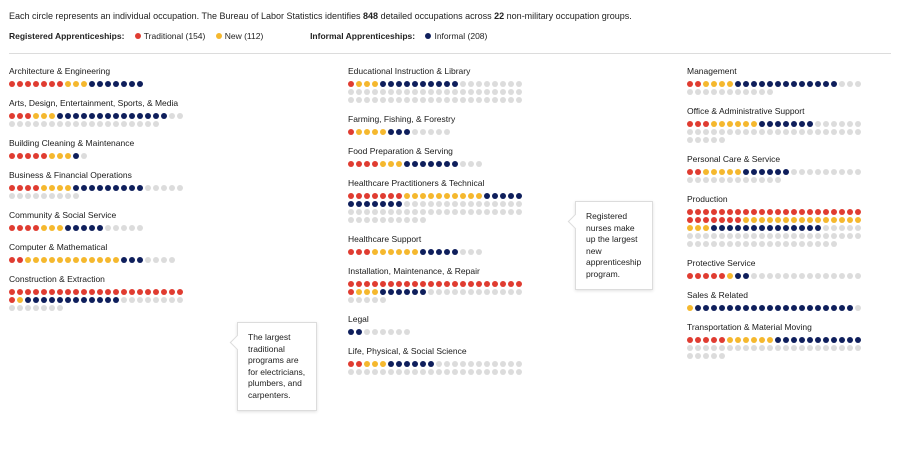  I want to click on group-protective-service: Protective Service, so click(793, 268).